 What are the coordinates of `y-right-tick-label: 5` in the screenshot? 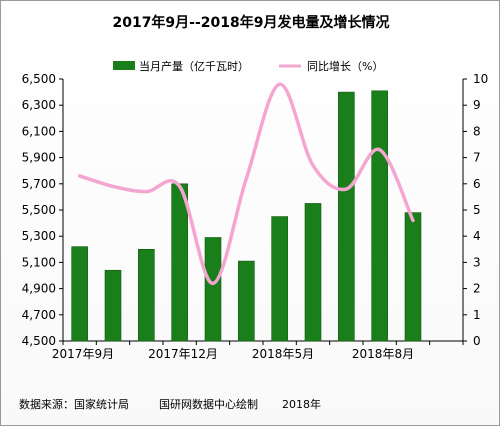 It's located at (477, 210).